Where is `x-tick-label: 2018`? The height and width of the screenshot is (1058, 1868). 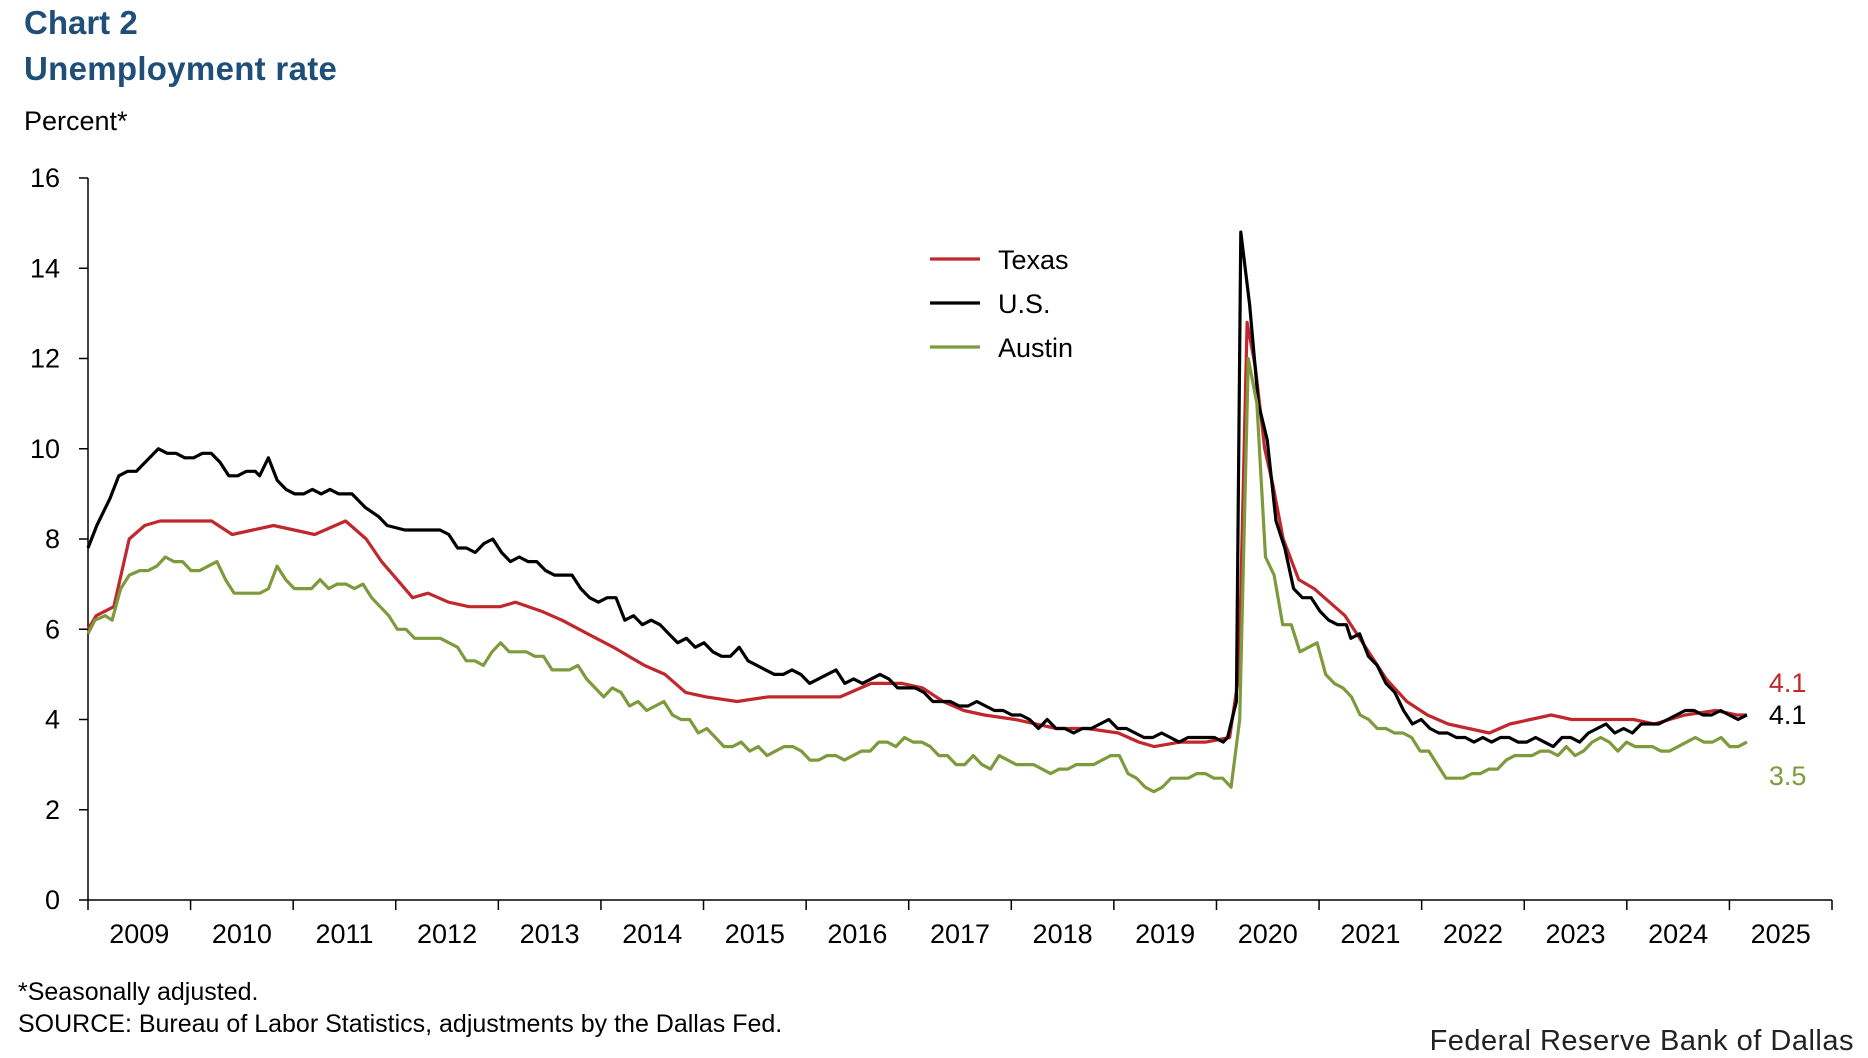 x-tick-label: 2018 is located at coordinates (1063, 934).